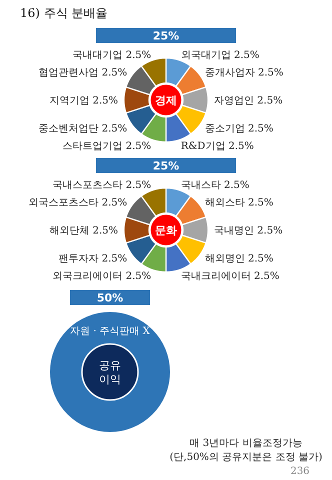 Image resolution: width=332 pixels, height=480 pixels. Describe the element at coordinates (83, 101) in the screenshot. I see `slice-label: 지역기업 2.5%` at that location.